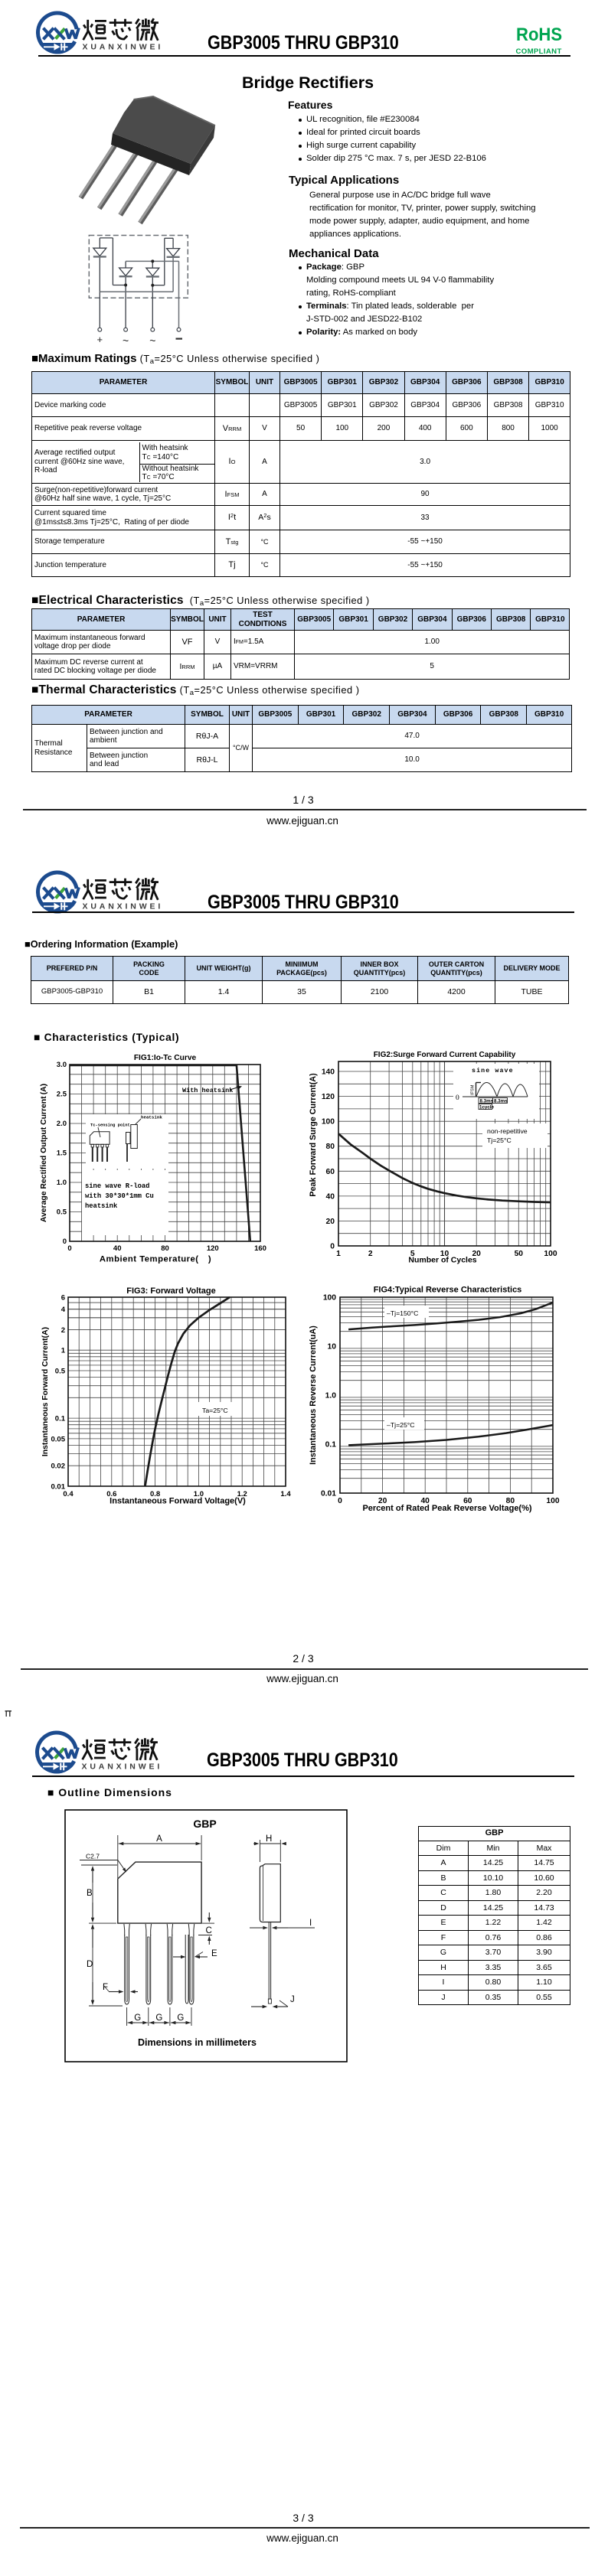 The width and height of the screenshot is (608, 2576). Describe the element at coordinates (313, 1395) in the screenshot. I see `svg-text:Instantaneous Reverse Current(: Instantaneous Reverse Current(uA)` at that location.